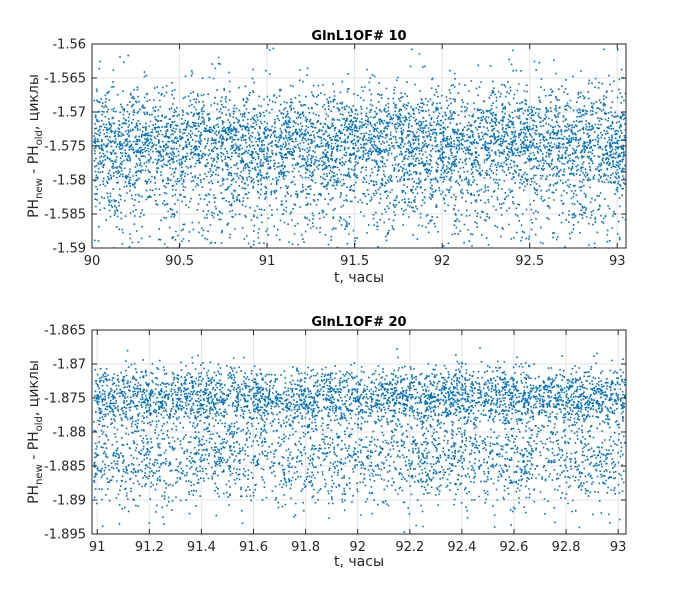 Image resolution: width=692 pixels, height=599 pixels. What do you see at coordinates (69, 113) in the screenshot?
I see `y-tick-label: -1.57` at bounding box center [69, 113].